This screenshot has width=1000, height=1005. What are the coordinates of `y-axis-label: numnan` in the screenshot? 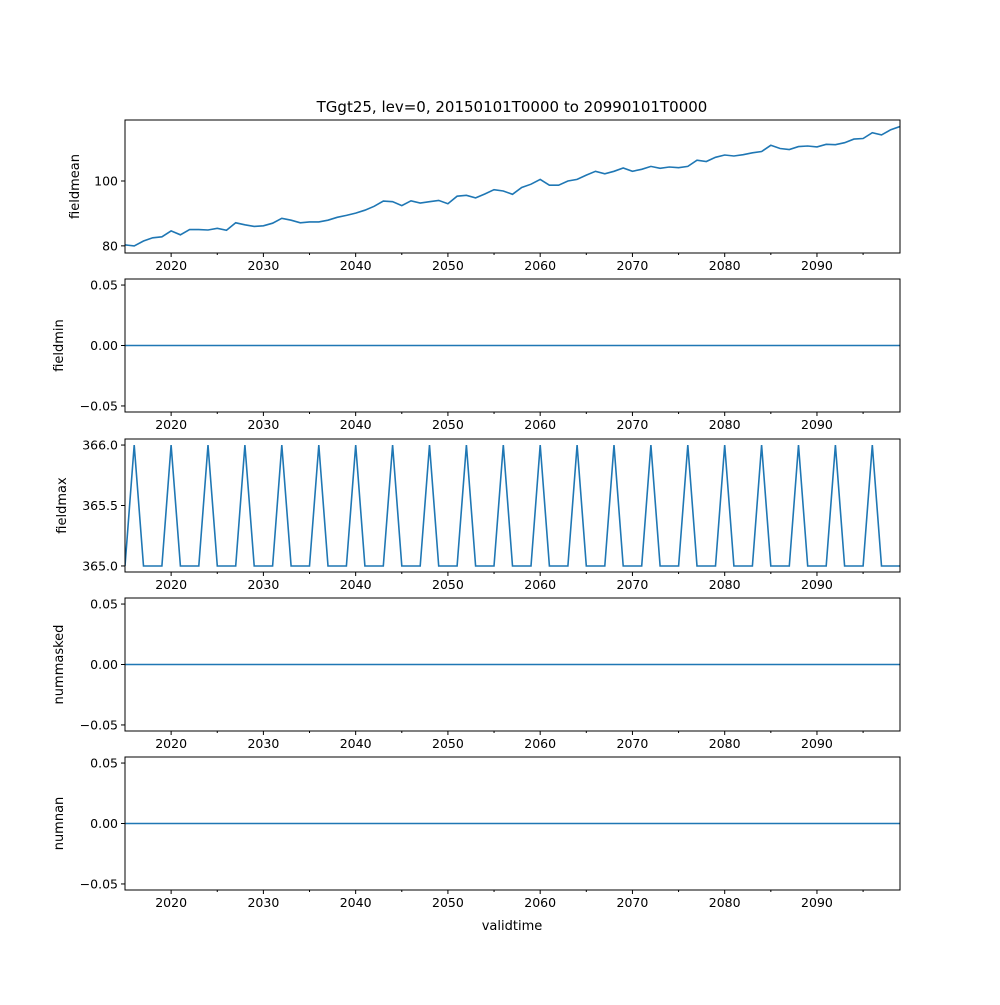 It's located at (59, 824).